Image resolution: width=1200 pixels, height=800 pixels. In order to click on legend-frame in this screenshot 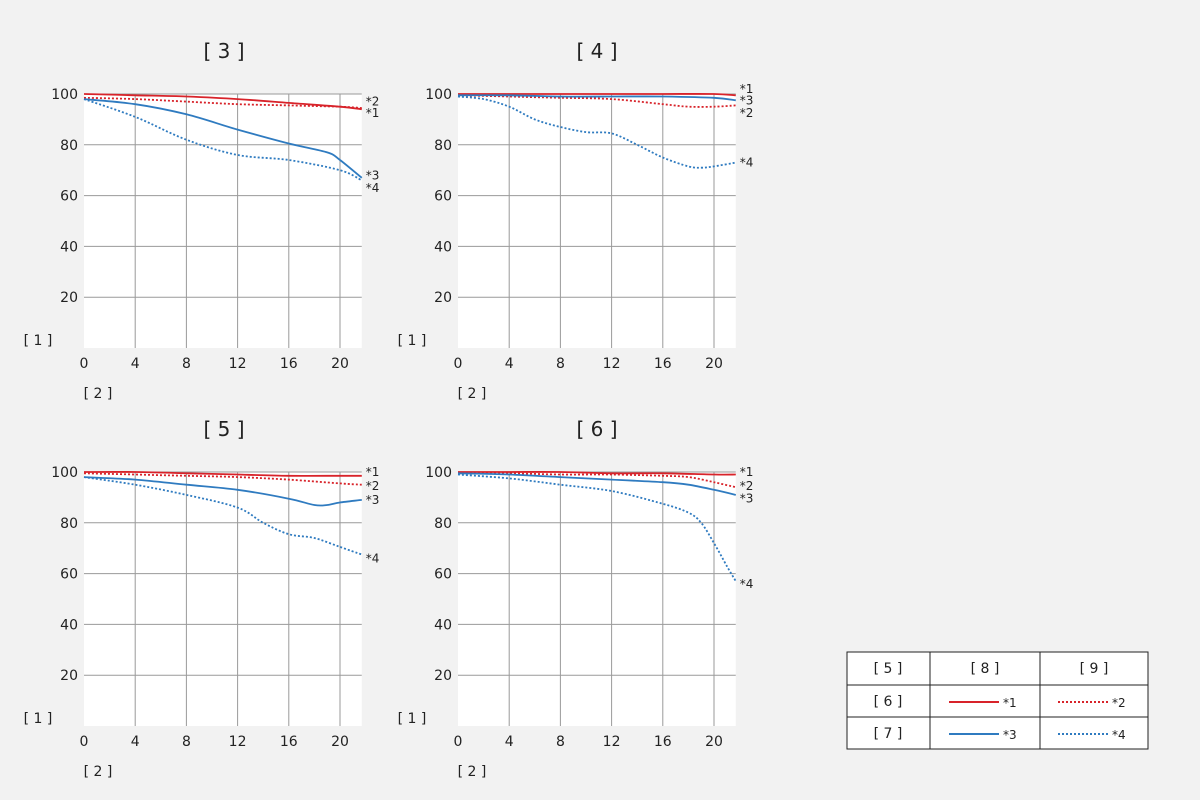, I will do `click(997, 700)`.